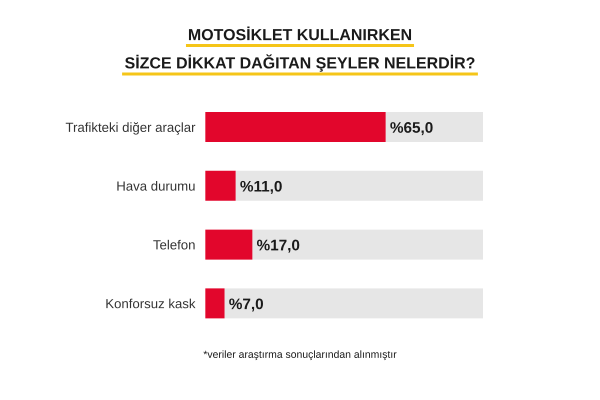  I want to click on data-label: %17,0, so click(278, 246).